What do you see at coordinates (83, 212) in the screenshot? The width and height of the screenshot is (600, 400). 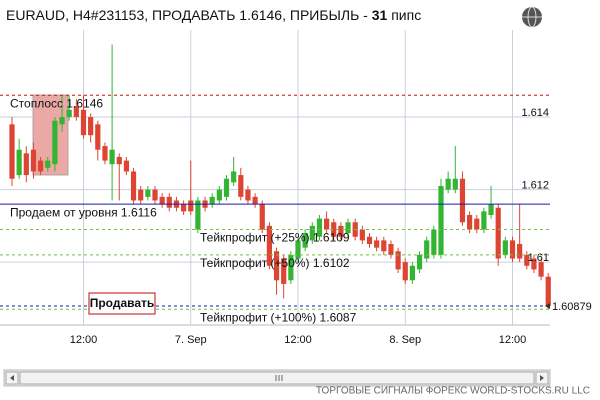 I see `level-label: Продаем от уровня 1.6116` at bounding box center [83, 212].